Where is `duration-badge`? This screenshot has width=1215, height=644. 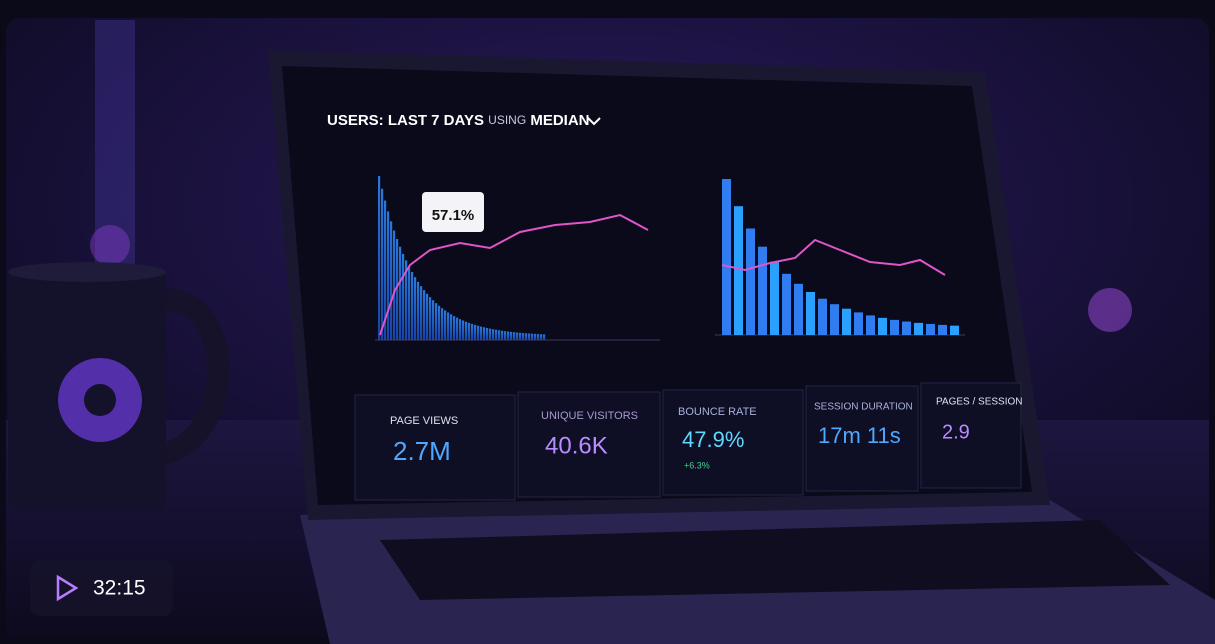 duration-badge is located at coordinates (101, 588).